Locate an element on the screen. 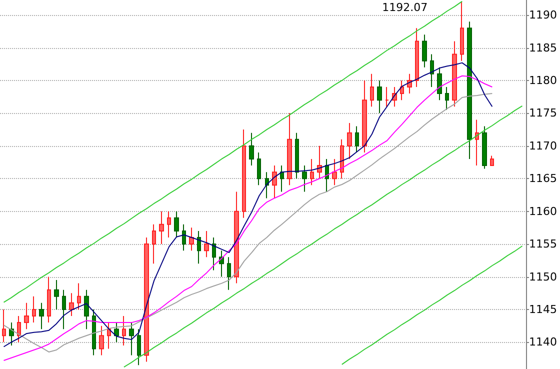 This screenshot has width=560, height=369. line-series is located at coordinates (432, 305).